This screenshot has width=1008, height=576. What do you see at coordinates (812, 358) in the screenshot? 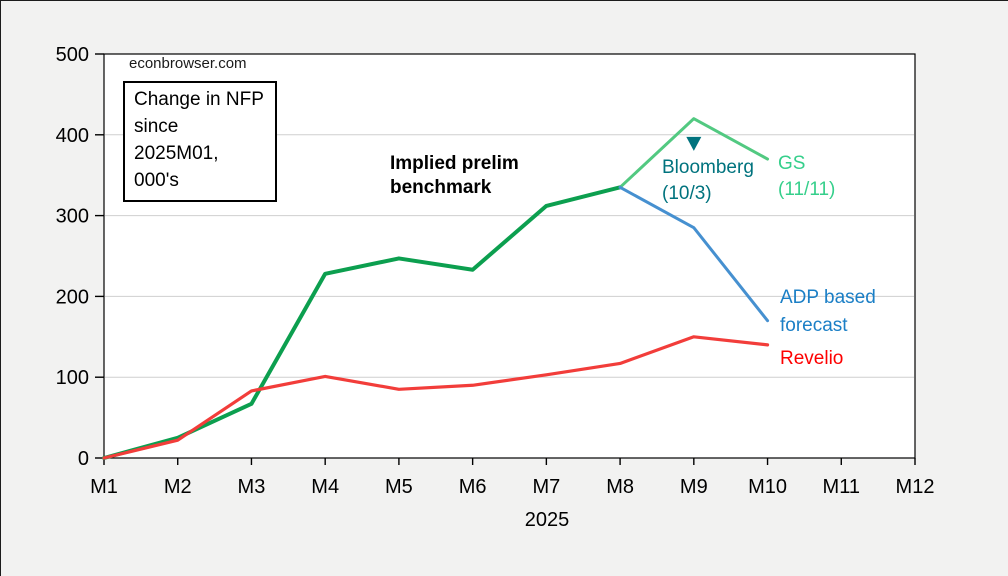
I see `label-revelio: Revelio` at bounding box center [812, 358].